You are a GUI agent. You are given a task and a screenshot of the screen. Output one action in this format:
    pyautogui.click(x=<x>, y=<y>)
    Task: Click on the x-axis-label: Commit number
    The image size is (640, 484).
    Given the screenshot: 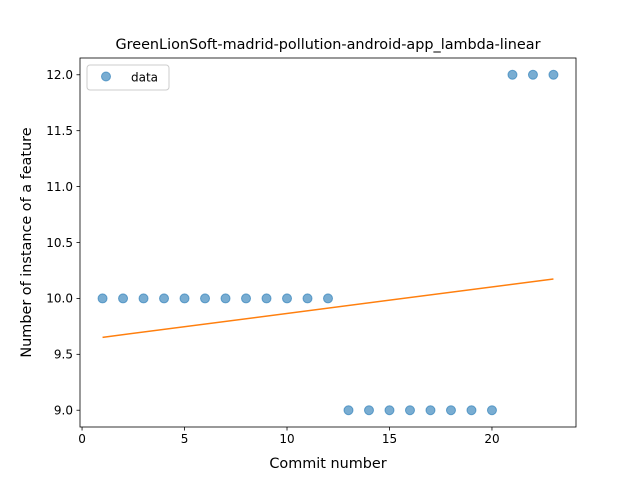 What is the action you would take?
    pyautogui.click(x=327, y=464)
    